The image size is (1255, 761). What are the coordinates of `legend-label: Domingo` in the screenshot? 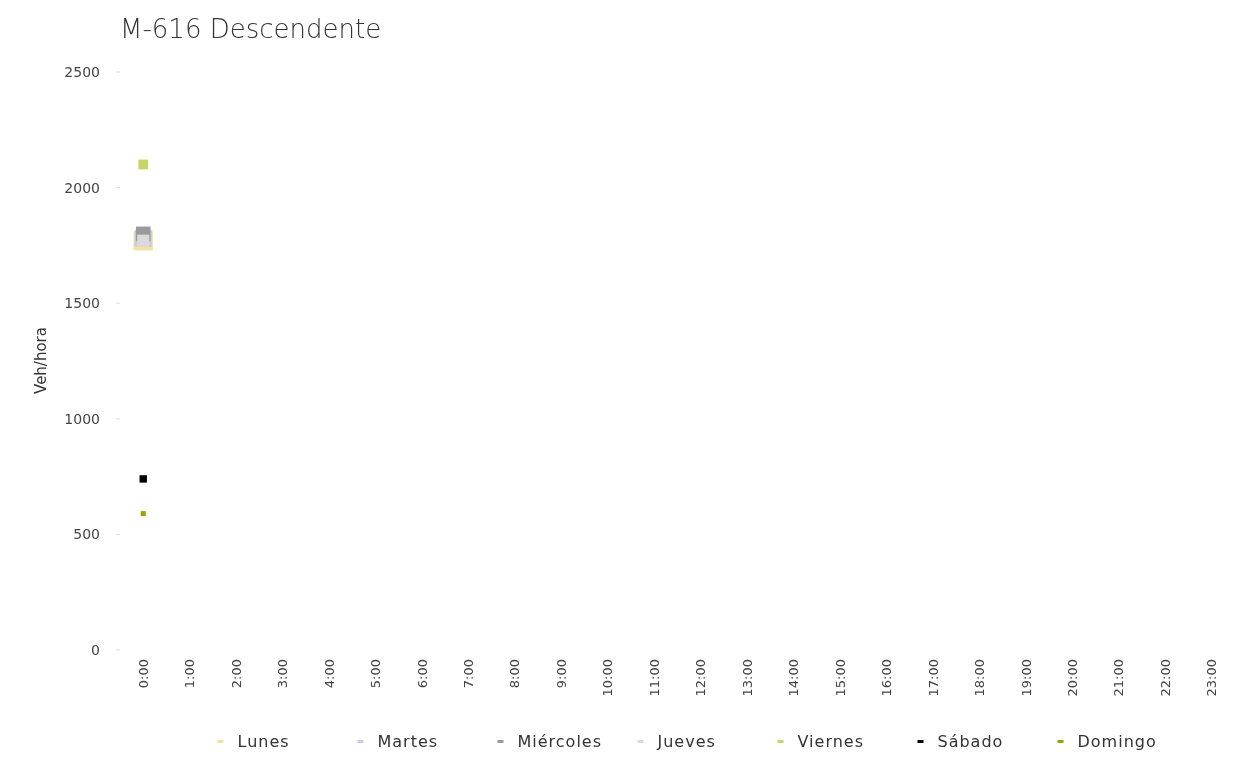 It's located at (1117, 741).